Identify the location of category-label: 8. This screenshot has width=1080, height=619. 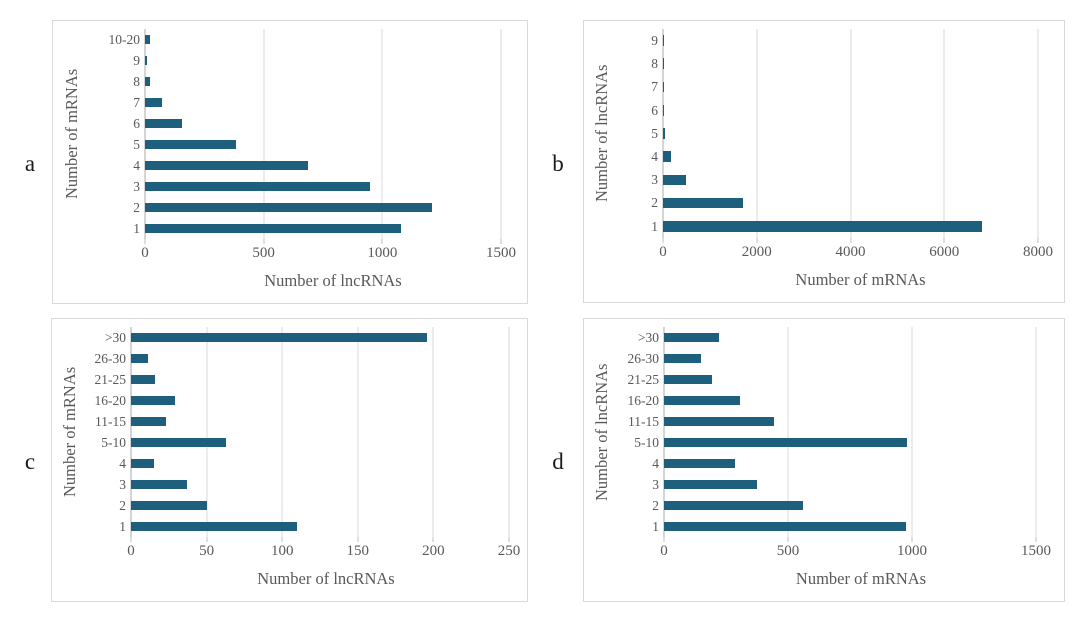
(654, 64).